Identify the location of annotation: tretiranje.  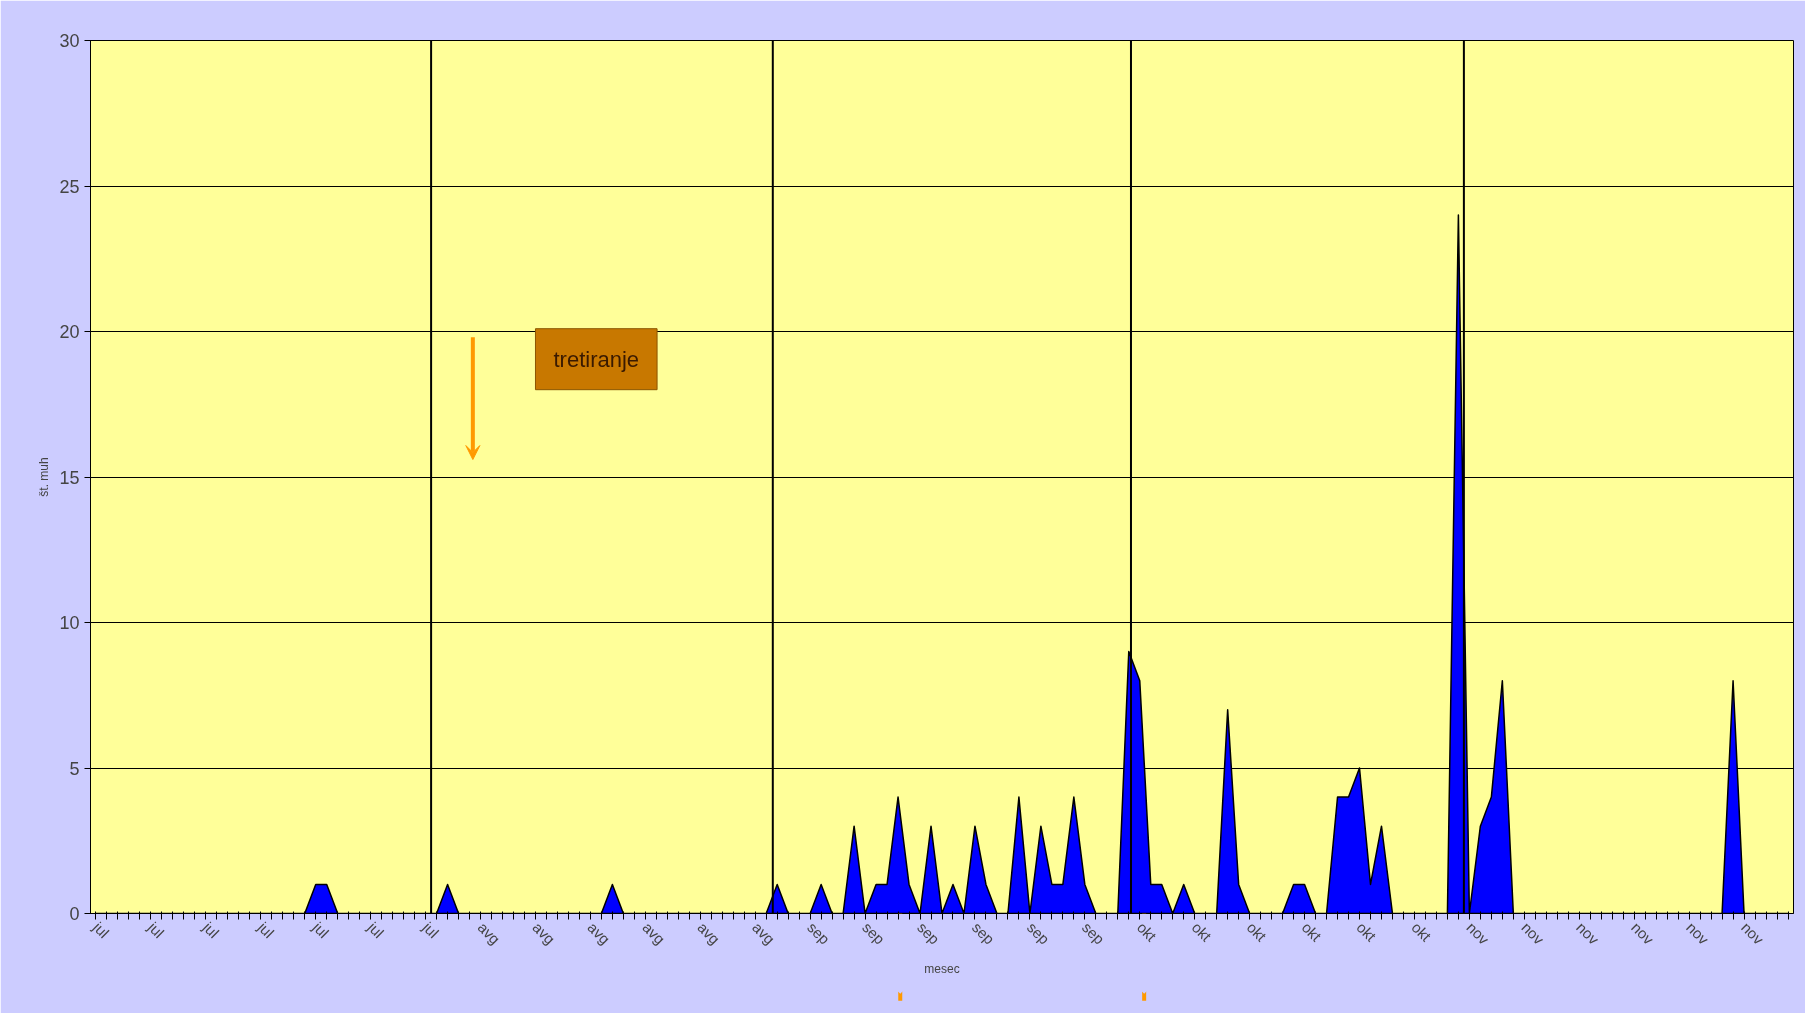
(596, 359).